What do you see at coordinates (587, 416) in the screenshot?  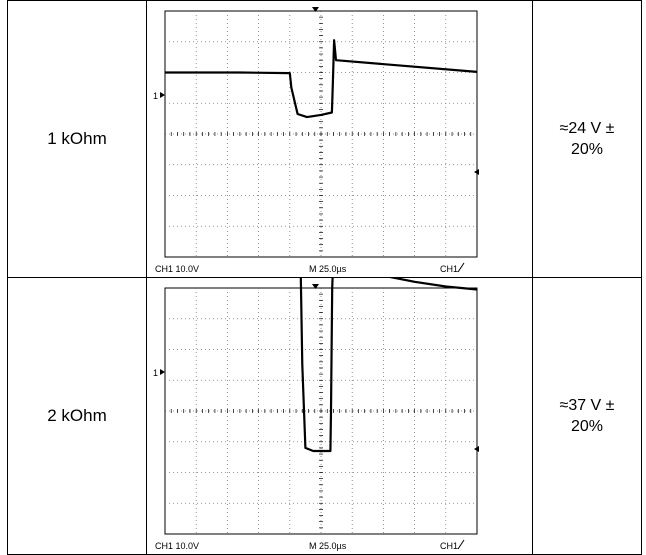 I see `voltage-cell: ≈37 V ± 20%` at bounding box center [587, 416].